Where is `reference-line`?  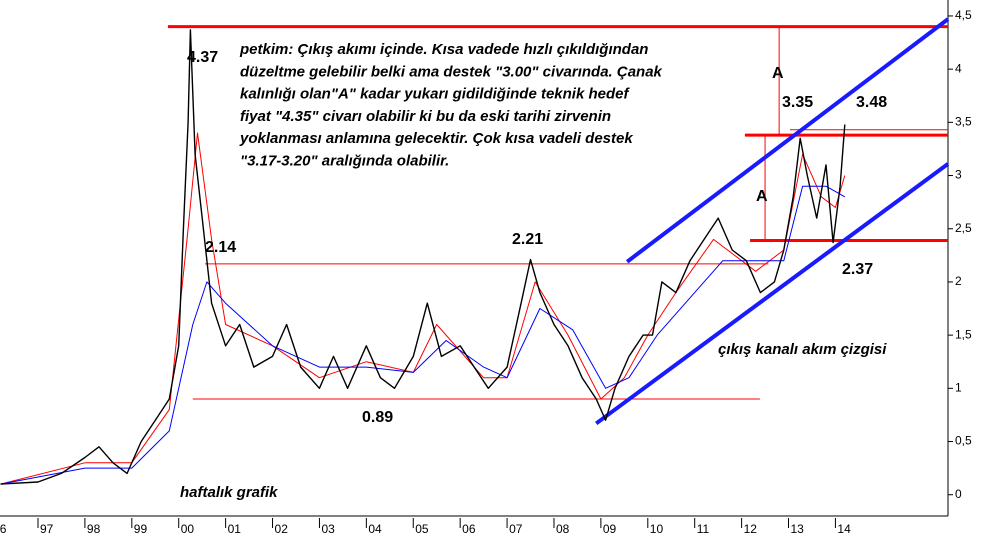
reference-line is located at coordinates (787, 140).